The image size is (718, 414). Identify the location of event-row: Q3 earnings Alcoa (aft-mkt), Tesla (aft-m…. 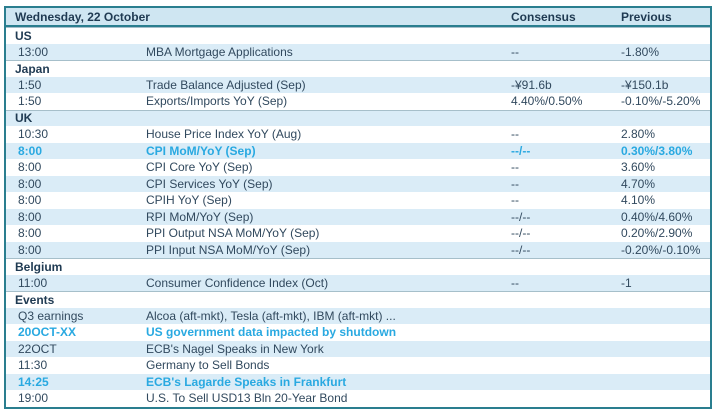
(358, 315).